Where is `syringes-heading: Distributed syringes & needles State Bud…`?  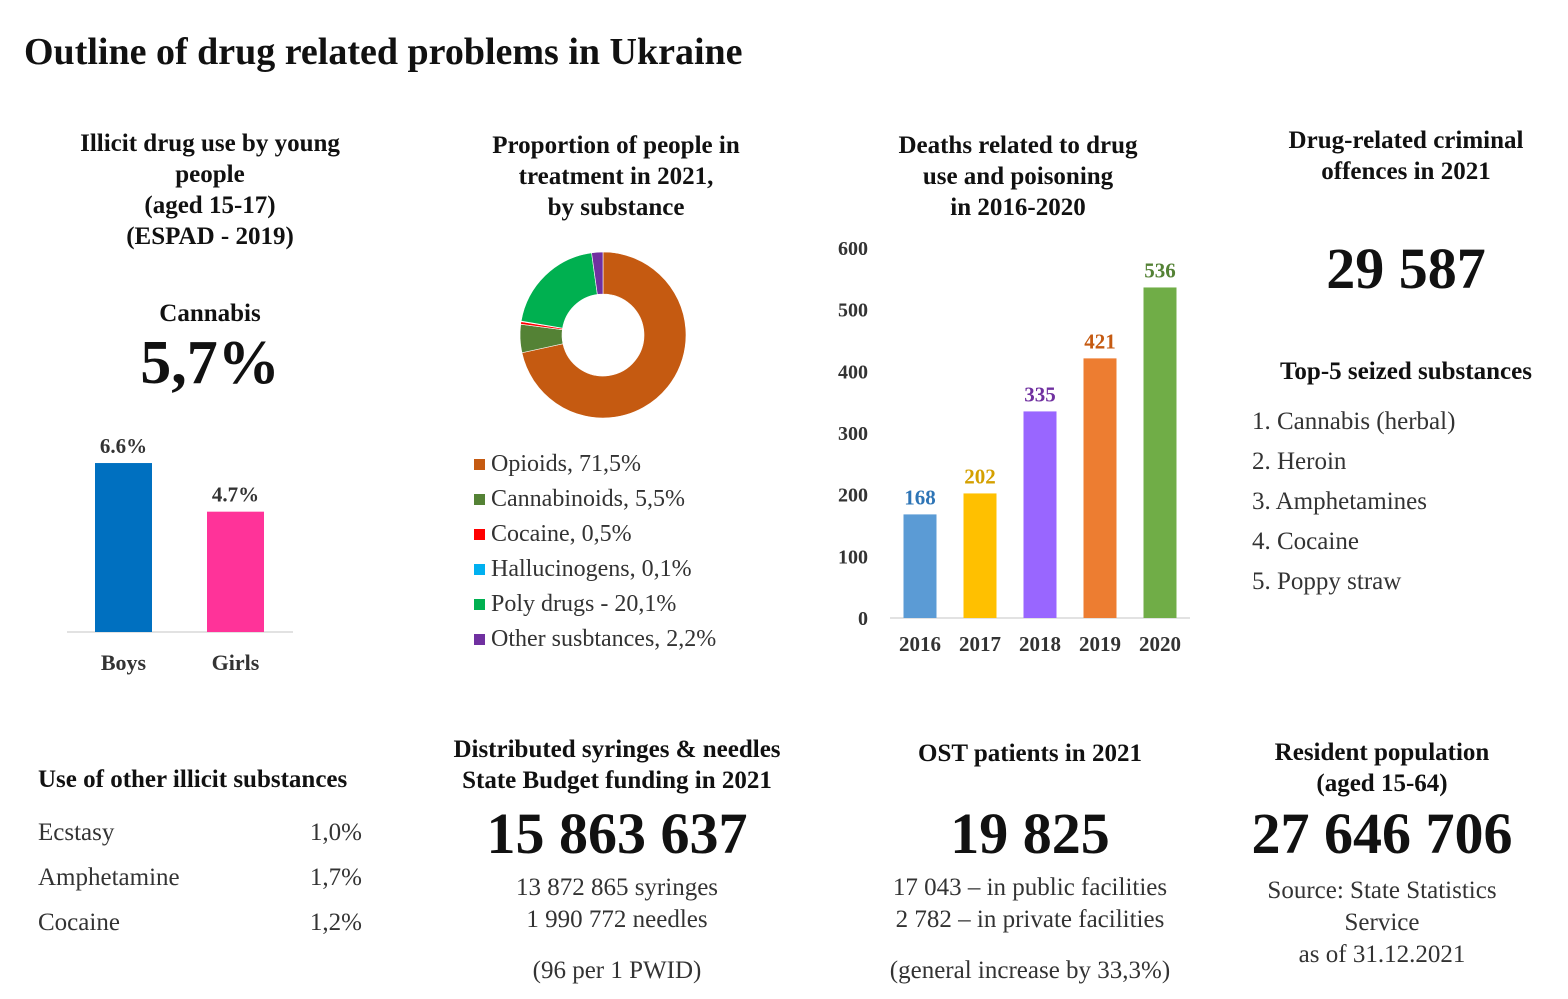 syringes-heading: Distributed syringes & needles State Bud… is located at coordinates (617, 765).